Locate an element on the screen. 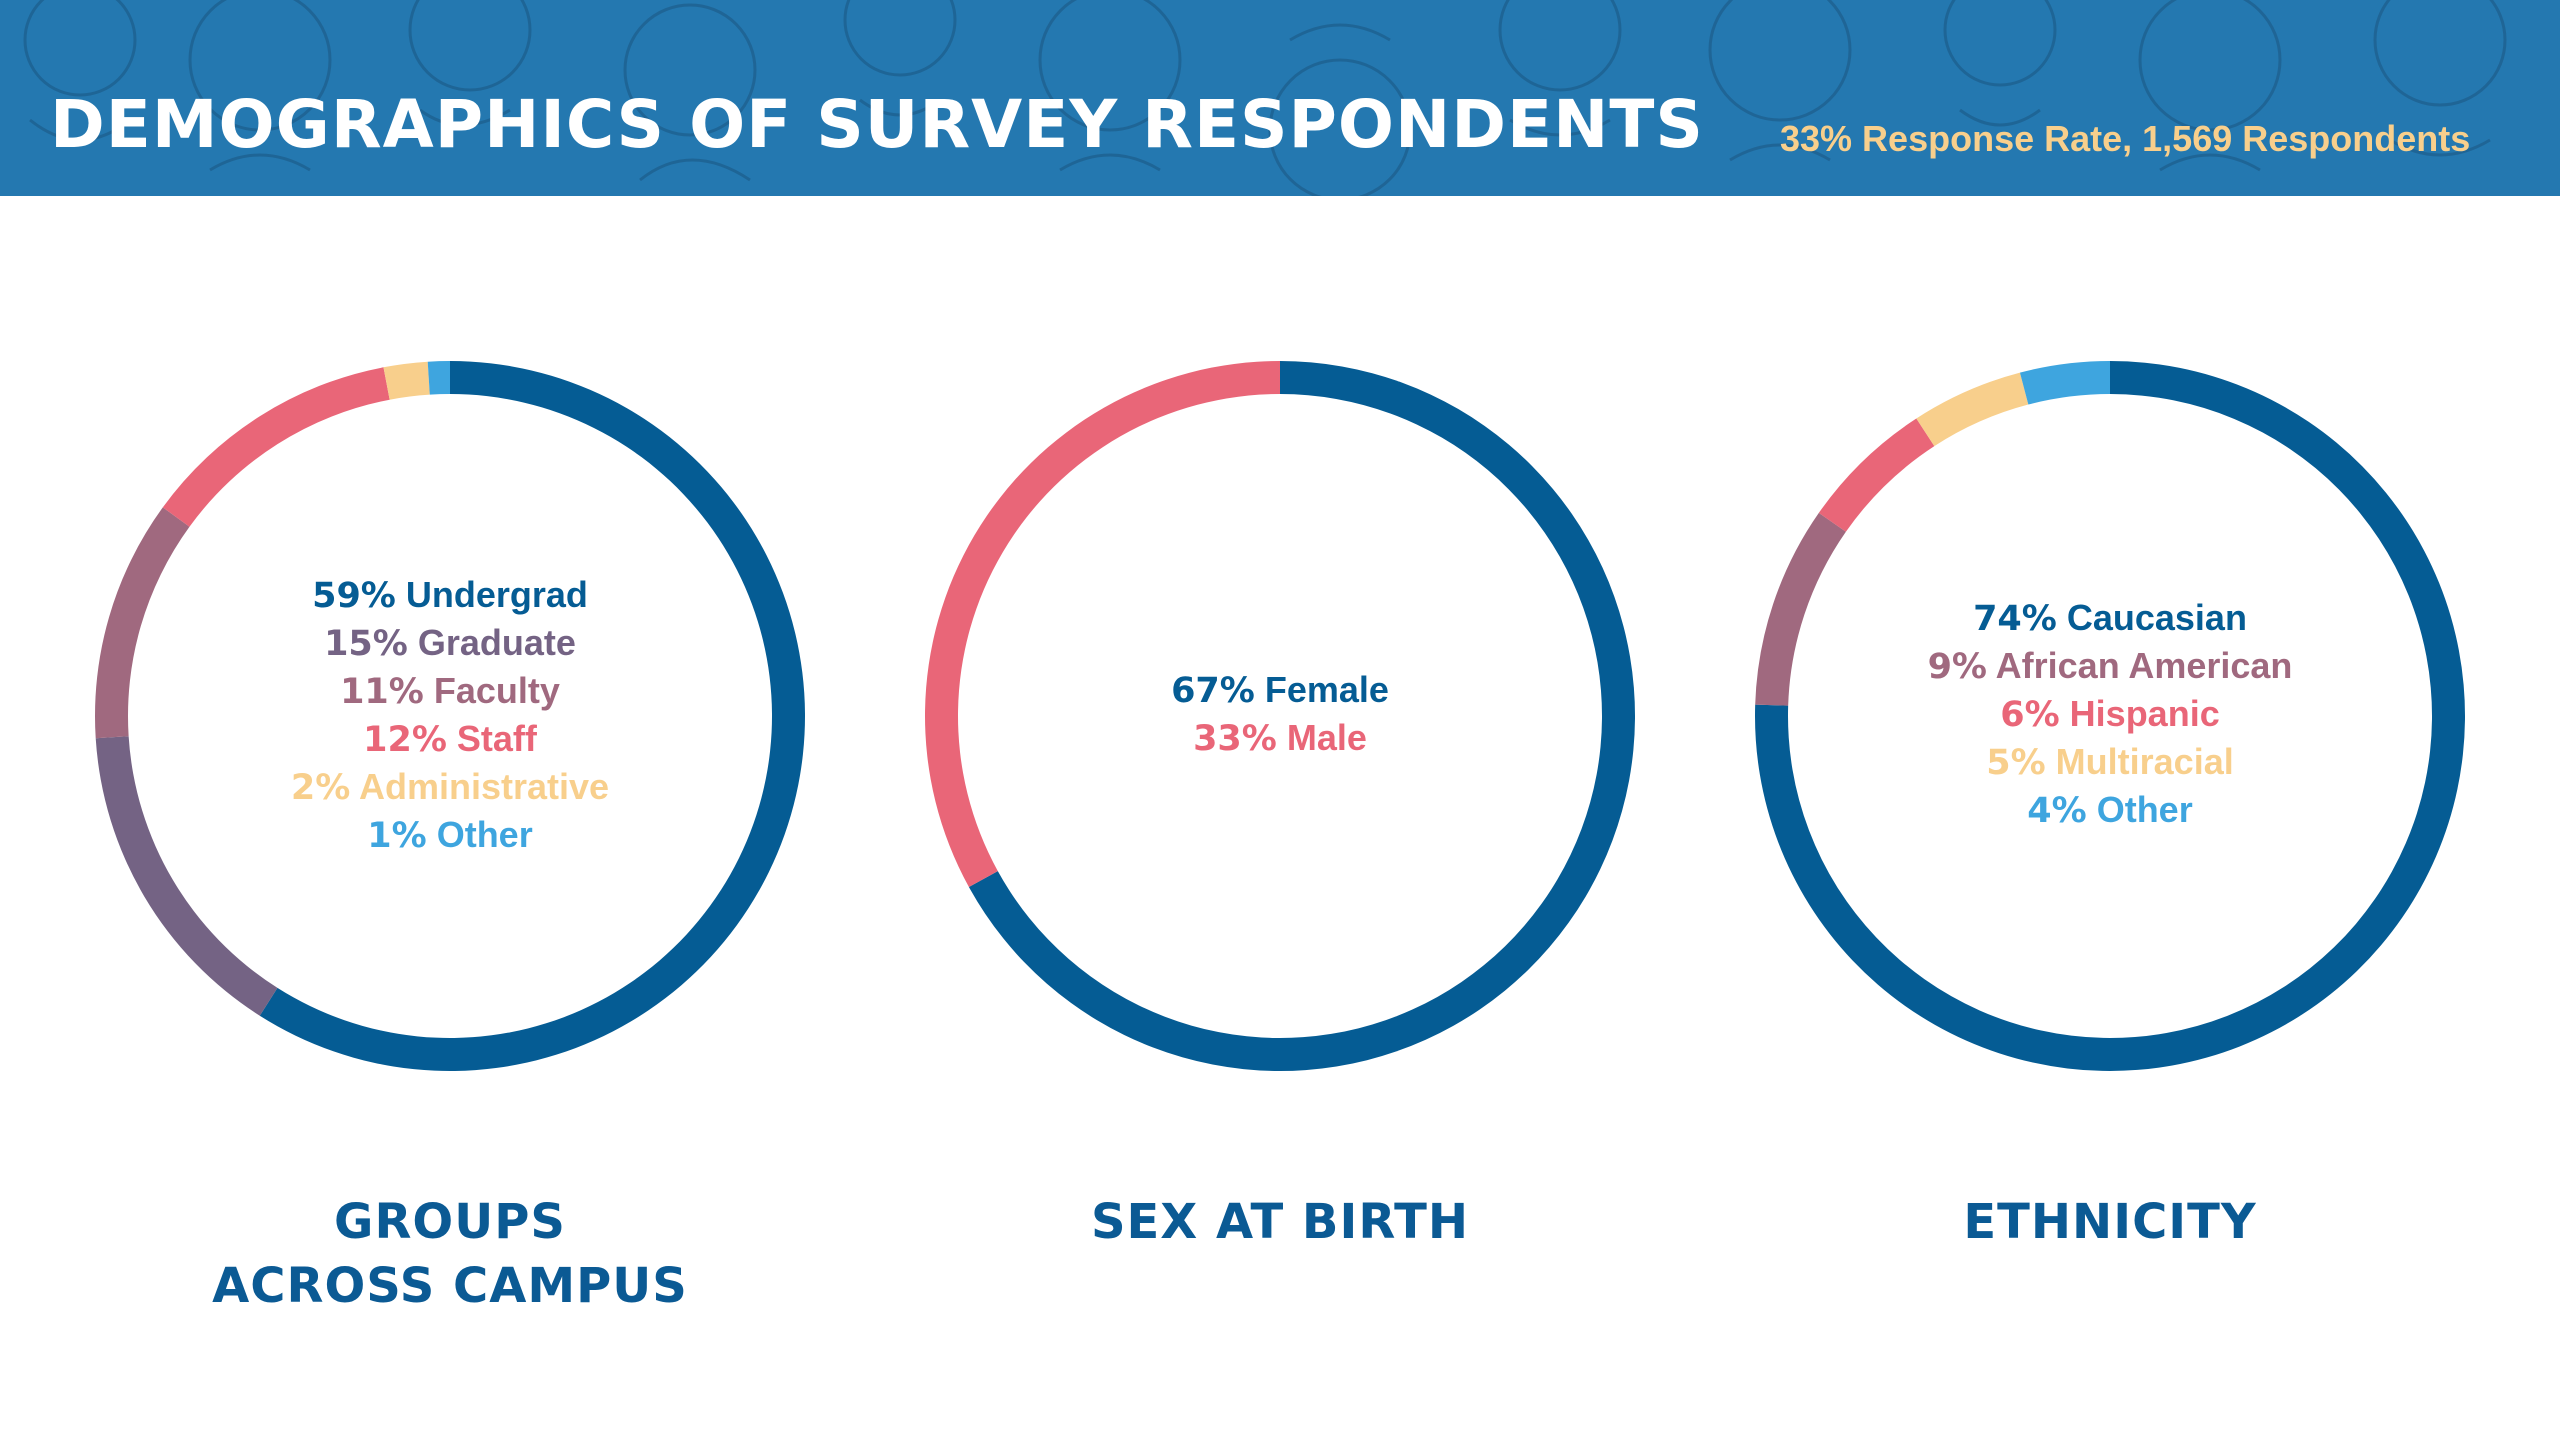  legend-percent: 67% is located at coordinates (1213, 691).